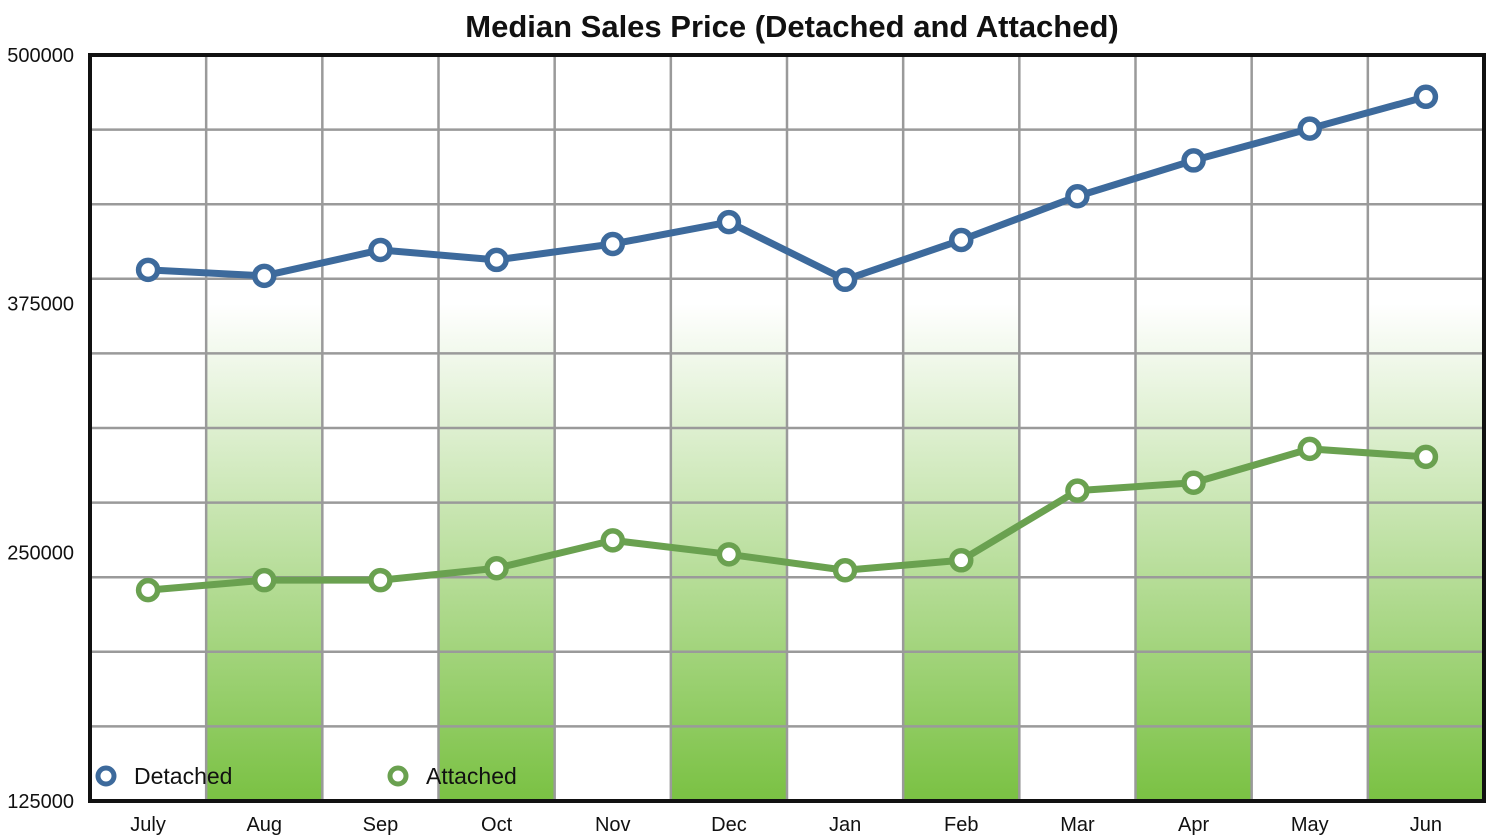 Image resolution: width=1496 pixels, height=840 pixels. What do you see at coordinates (40, 56) in the screenshot?
I see `y-tick-label: 500000` at bounding box center [40, 56].